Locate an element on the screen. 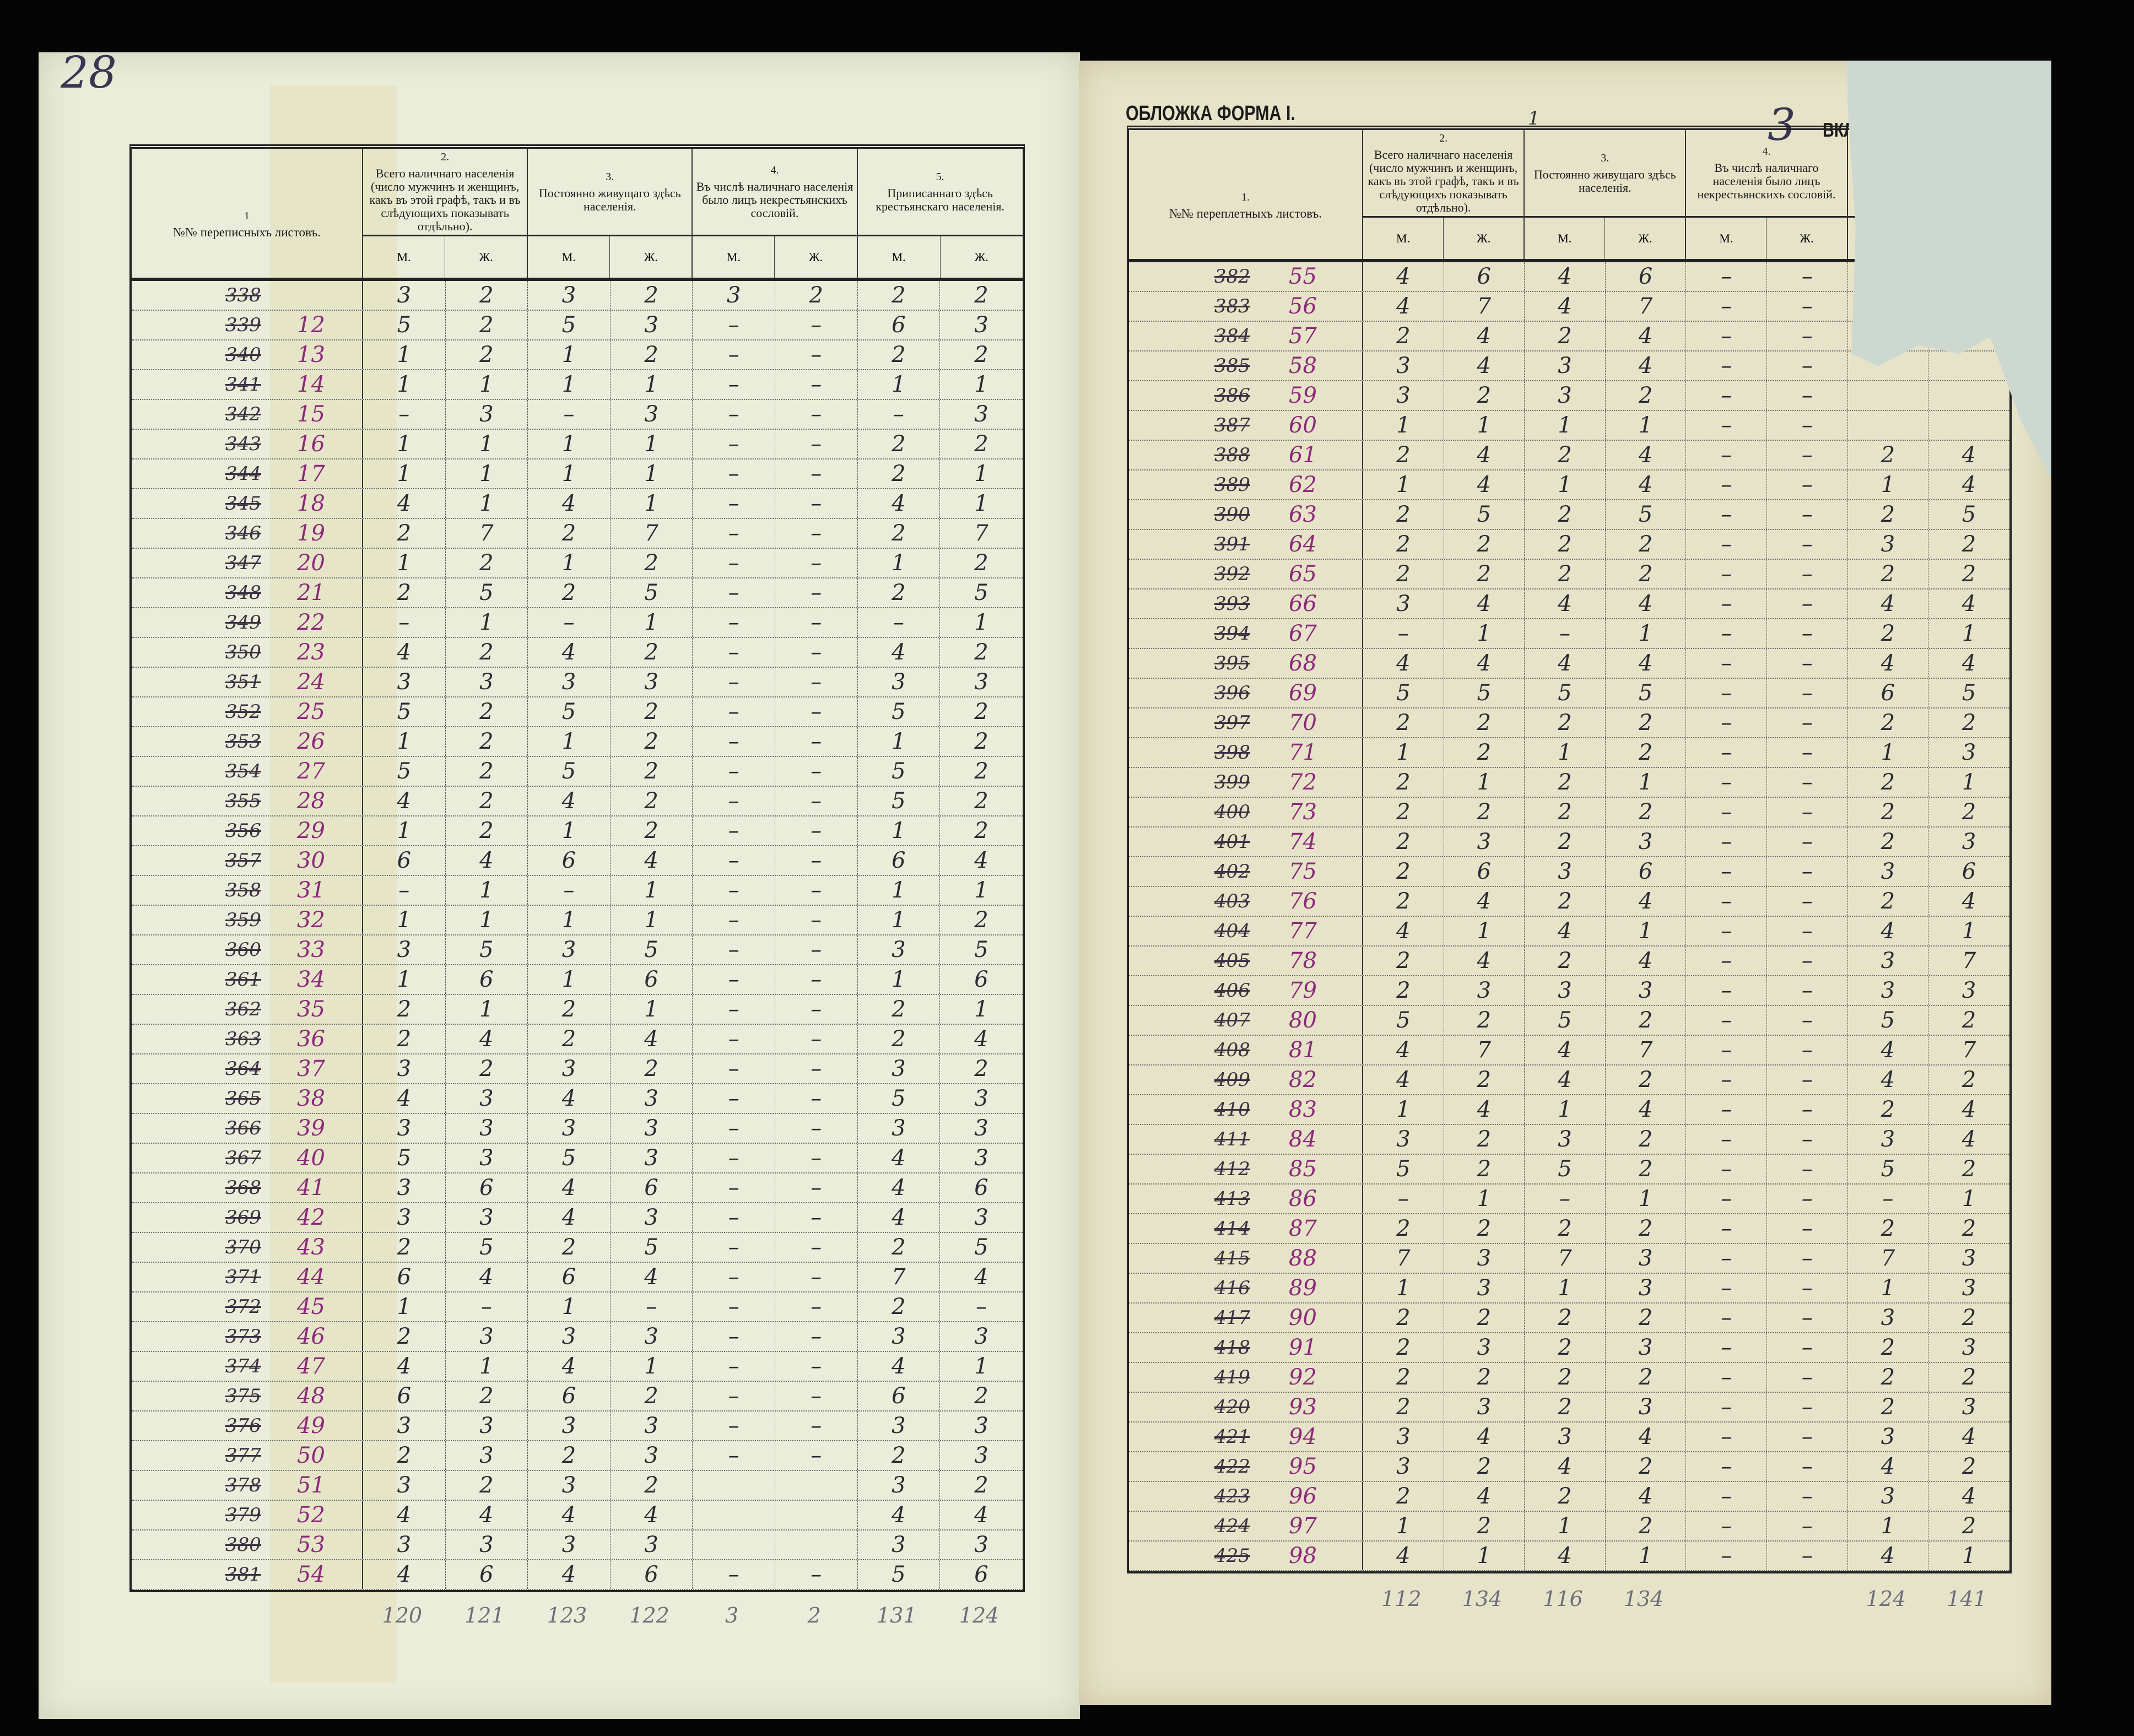  sheet-number-cell: 368 41 is located at coordinates (247, 1187).